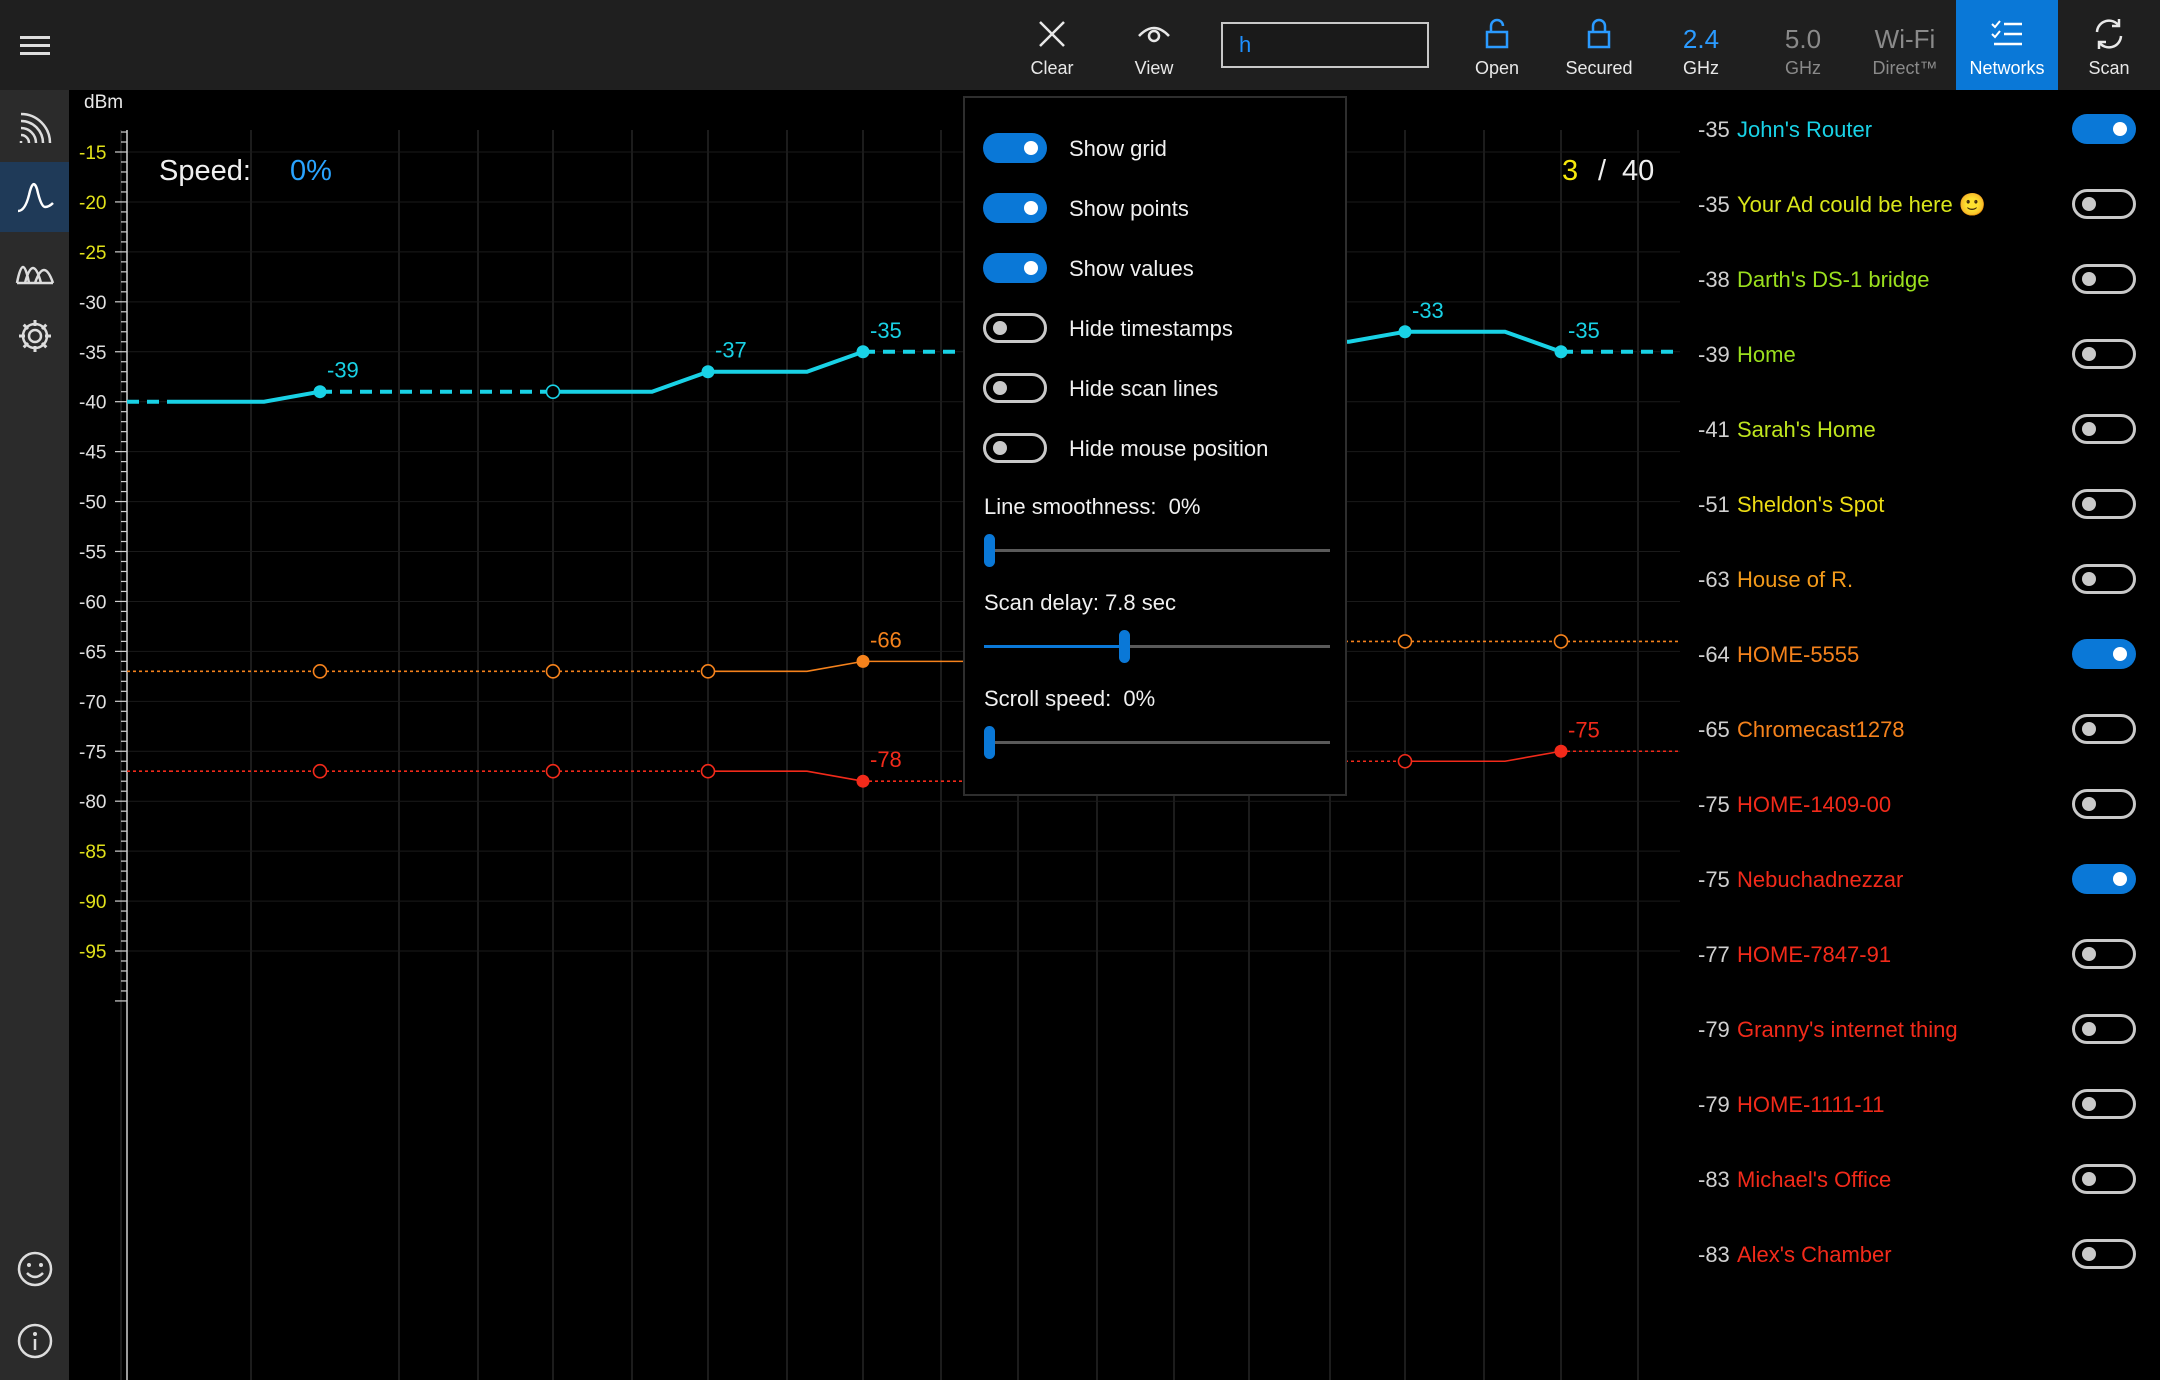  I want to click on network-row: -41 Sarah's Home, so click(1917, 431).